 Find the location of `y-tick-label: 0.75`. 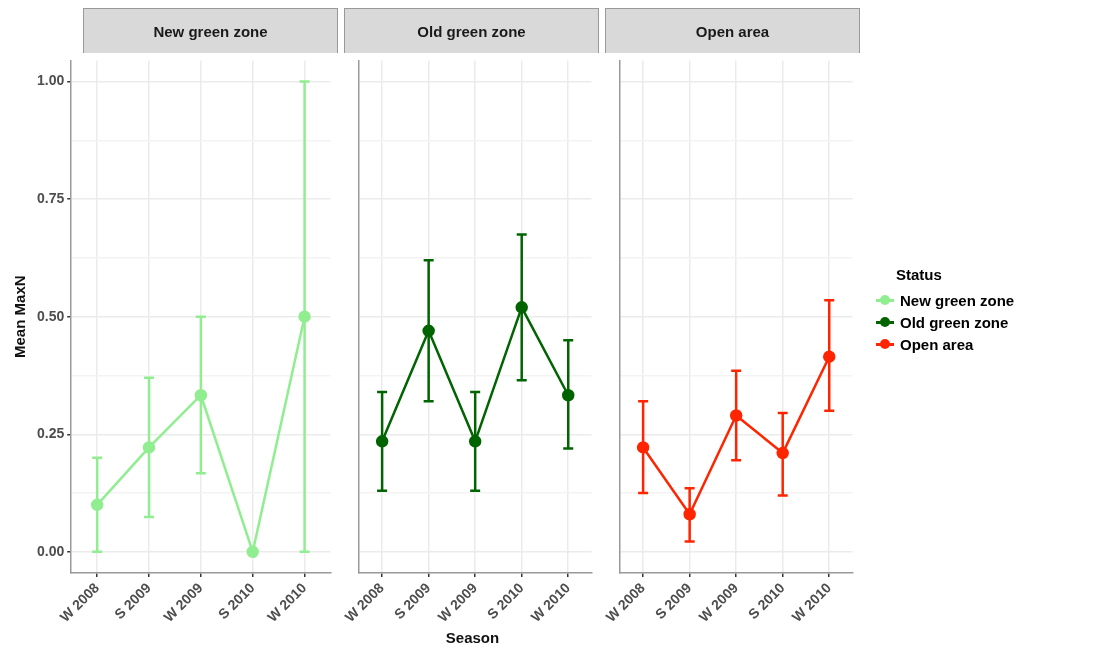

y-tick-label: 0.75 is located at coordinates (51, 197).